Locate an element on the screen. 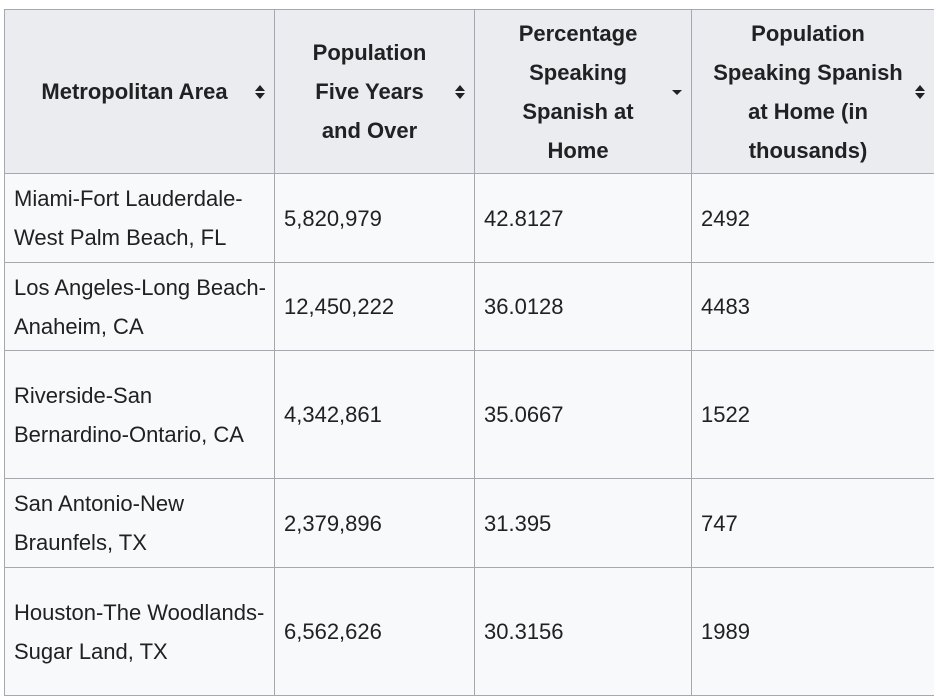 The height and width of the screenshot is (699, 937). cell-population: 12,450,222 is located at coordinates (374, 306).